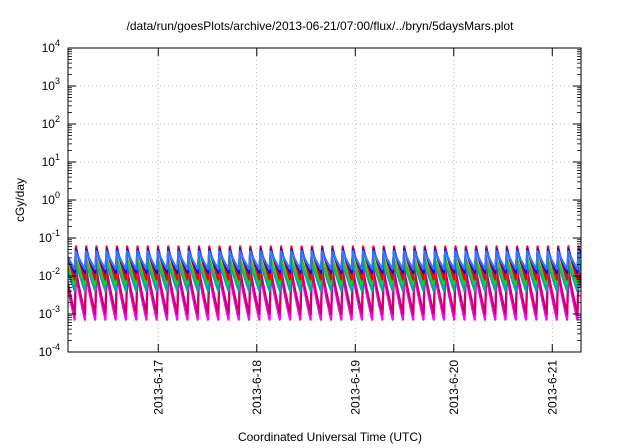 The height and width of the screenshot is (448, 640). I want to click on x-axis-label: Coordinated Universal Time (UTC), so click(330, 437).